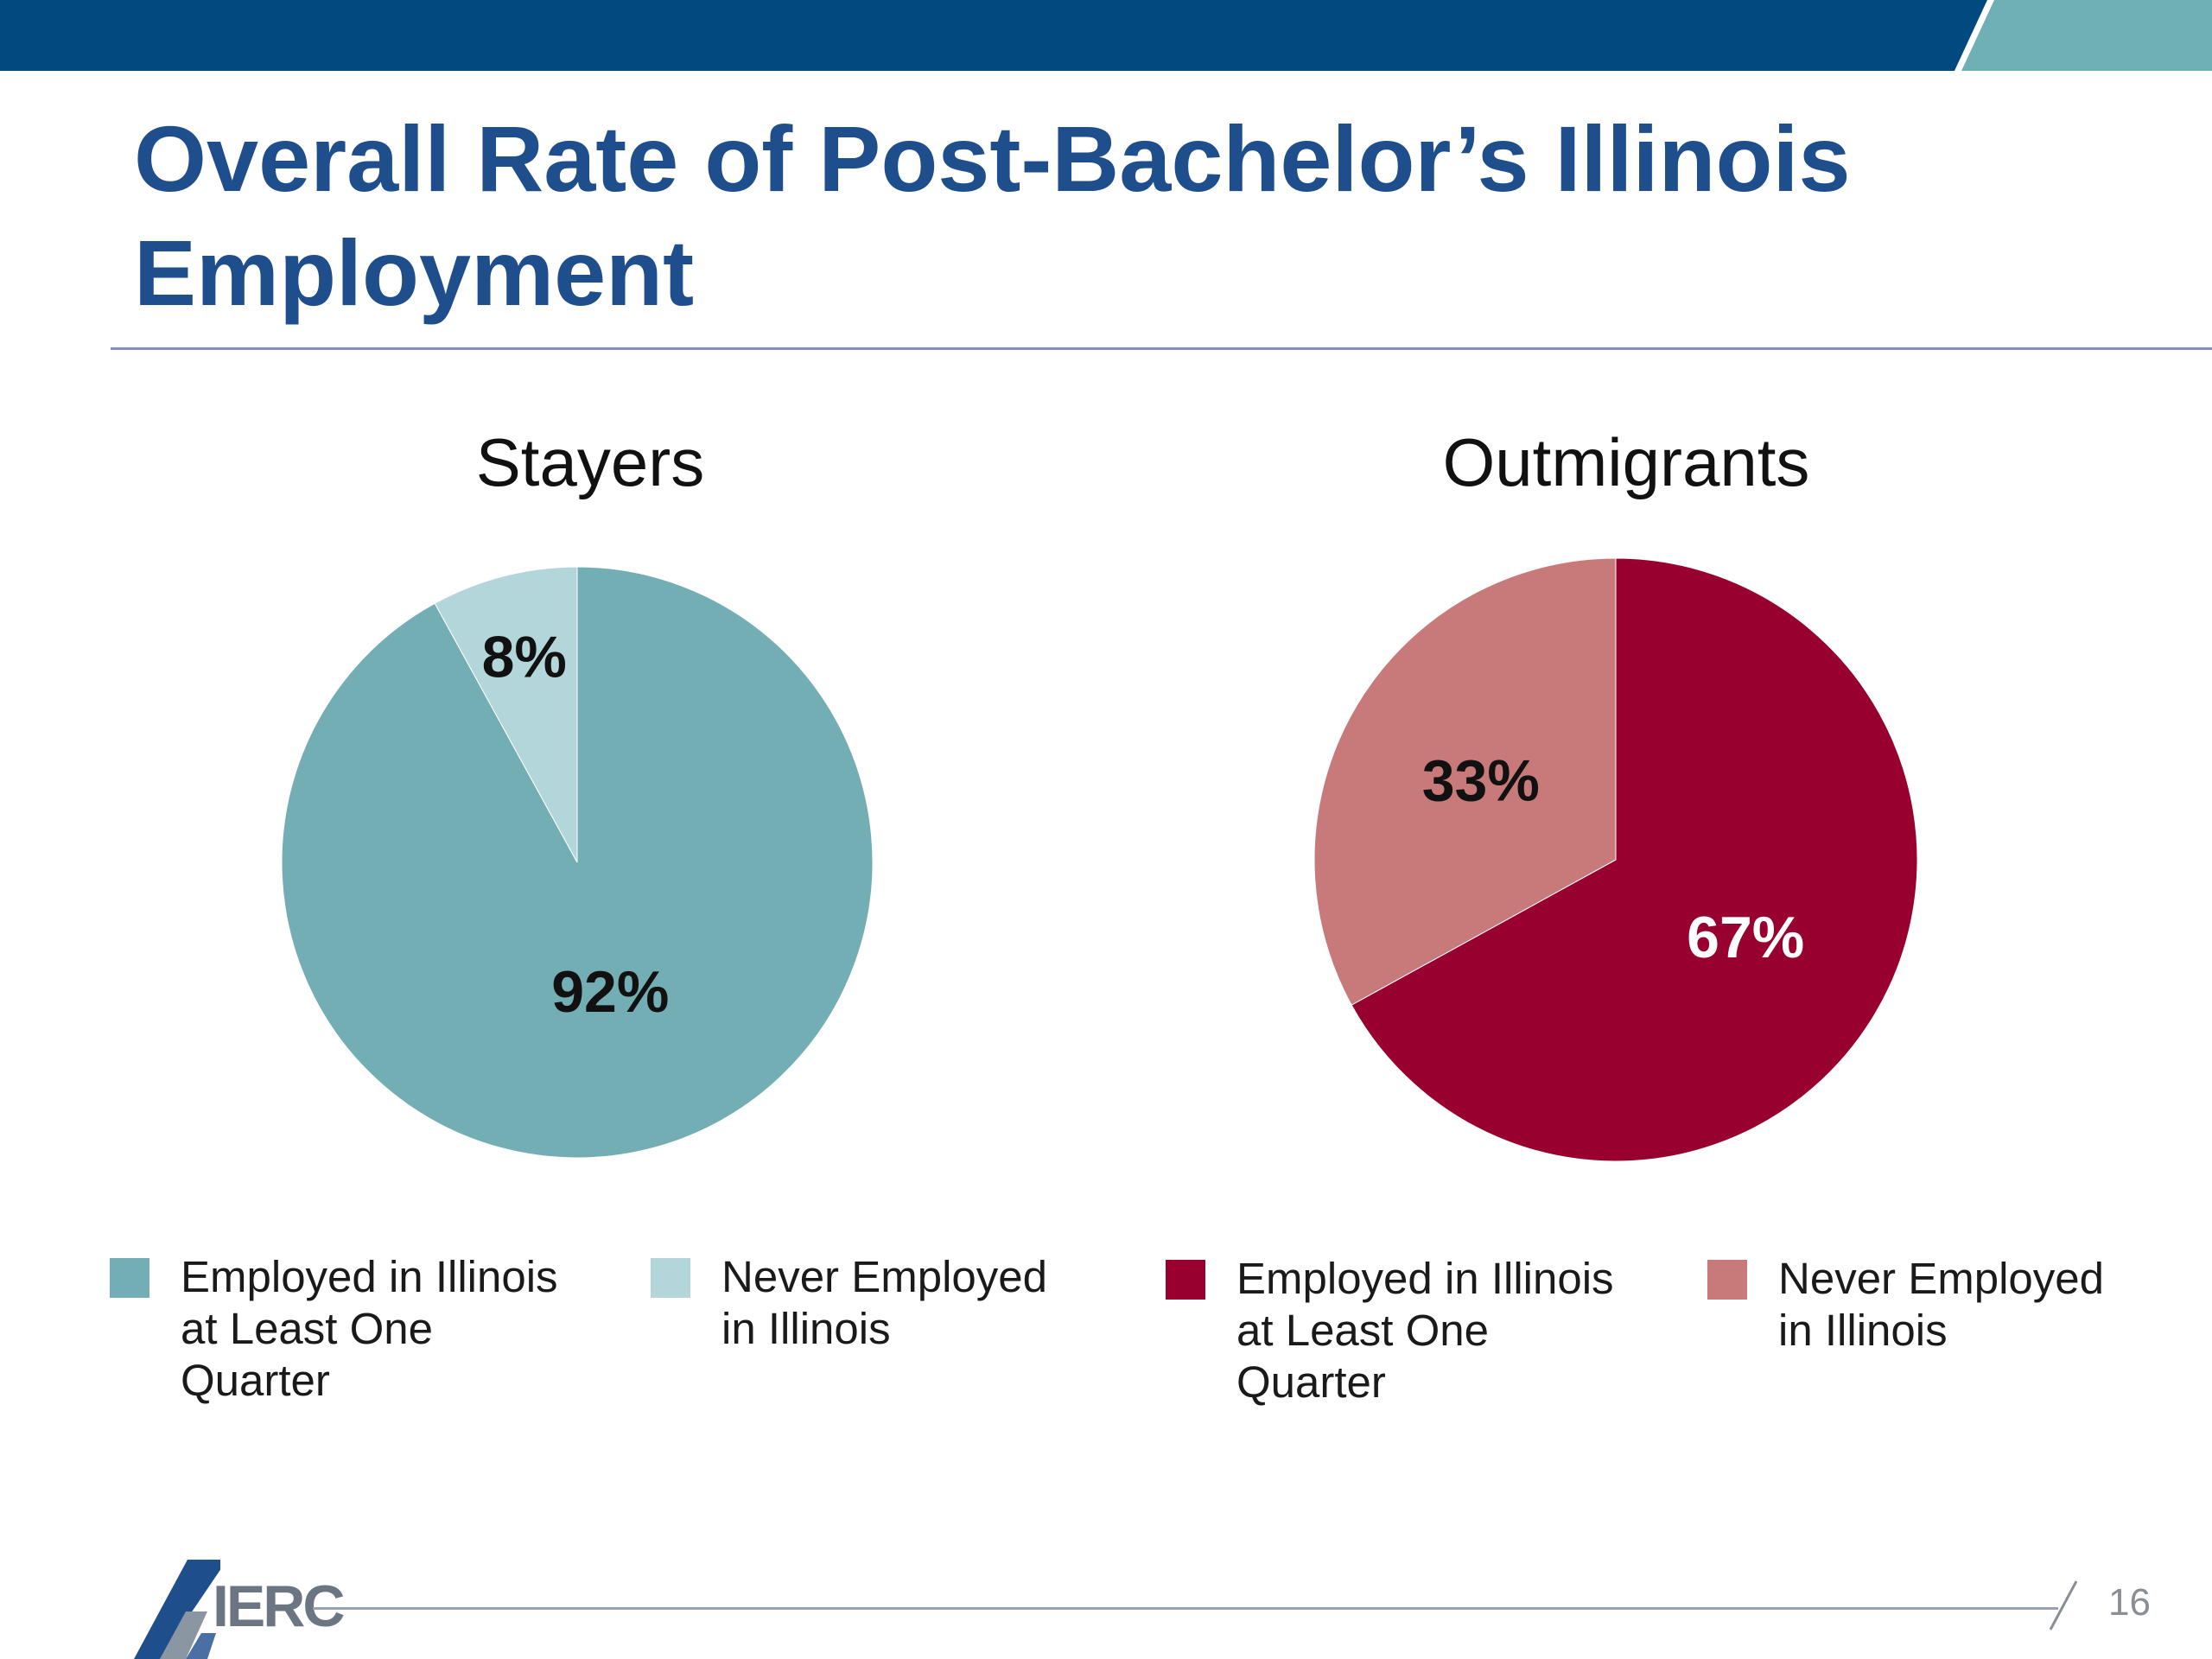  What do you see at coordinates (2063, 1605) in the screenshot?
I see `footer-slash-icon` at bounding box center [2063, 1605].